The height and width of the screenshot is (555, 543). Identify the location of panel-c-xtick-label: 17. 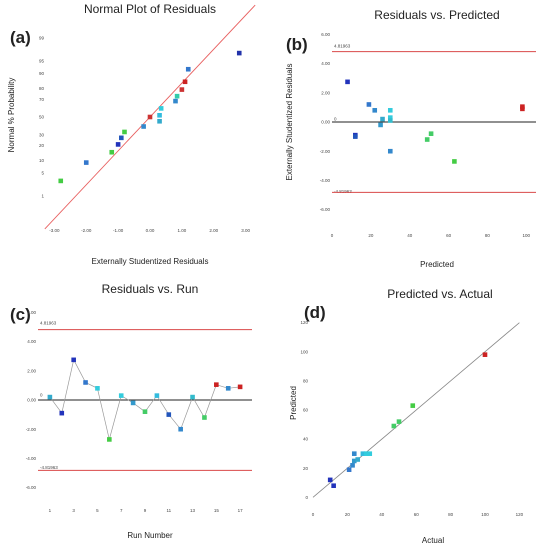
(241, 510).